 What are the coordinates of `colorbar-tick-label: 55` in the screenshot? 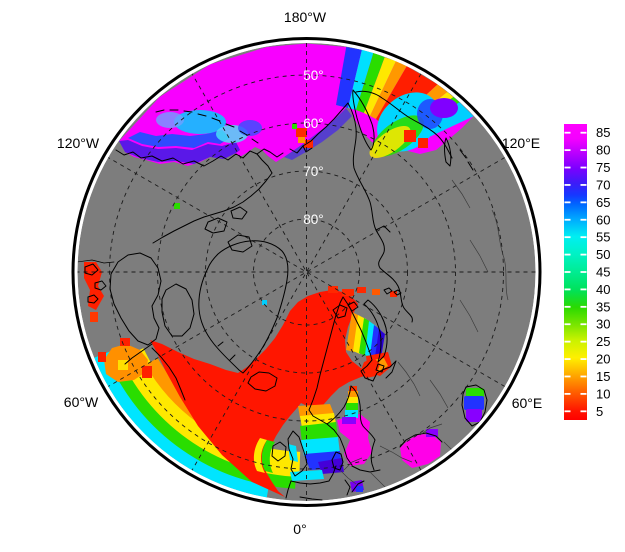 It's located at (603, 237).